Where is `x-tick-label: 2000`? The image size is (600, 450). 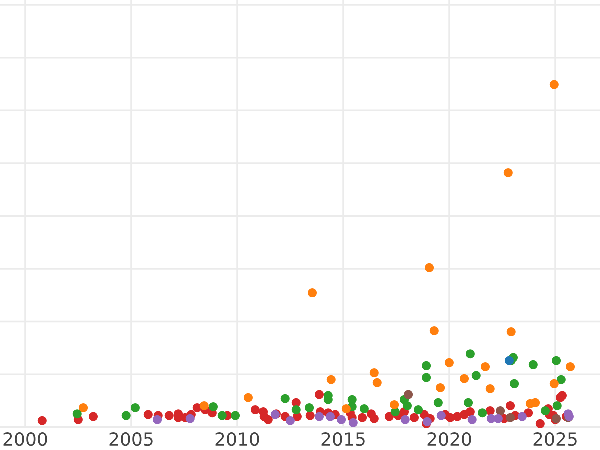 x-tick-label: 2000 is located at coordinates (26, 439).